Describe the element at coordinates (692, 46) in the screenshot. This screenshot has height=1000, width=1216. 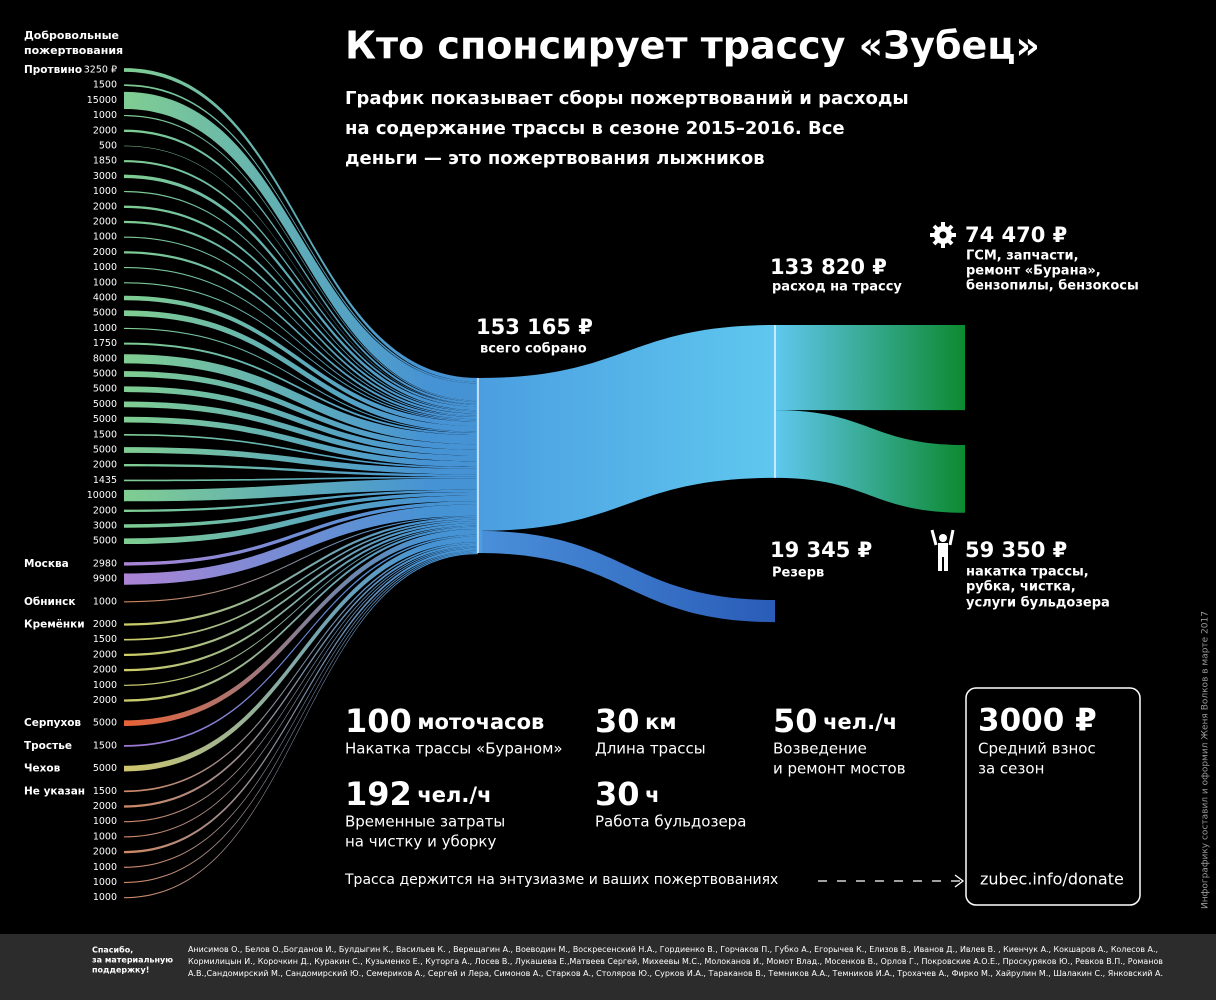
I see `title: Кто спонсирует трассу «Зубец»` at that location.